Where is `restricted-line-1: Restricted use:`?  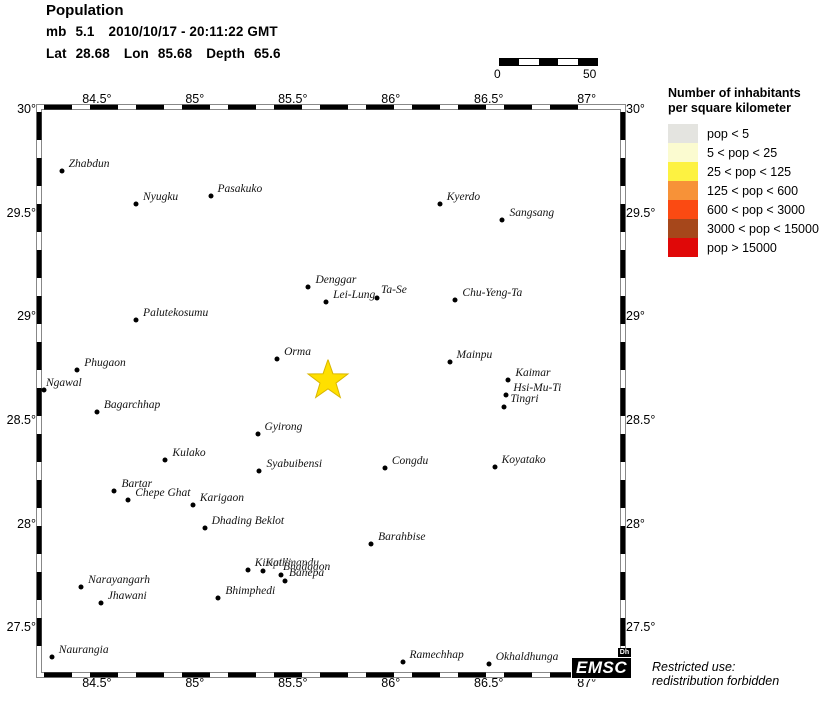 restricted-line-1: Restricted use: is located at coordinates (694, 667).